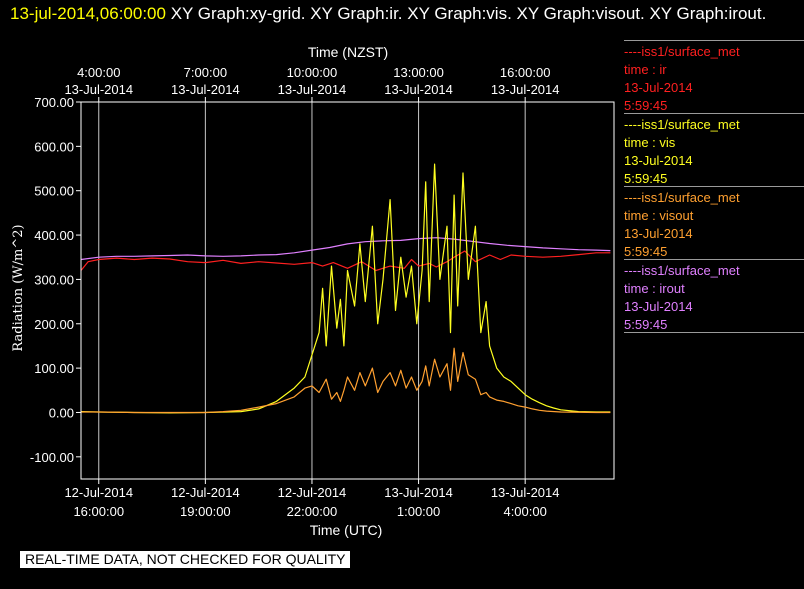  Describe the element at coordinates (650, 142) in the screenshot. I see `legend-variable: time : vis` at that location.